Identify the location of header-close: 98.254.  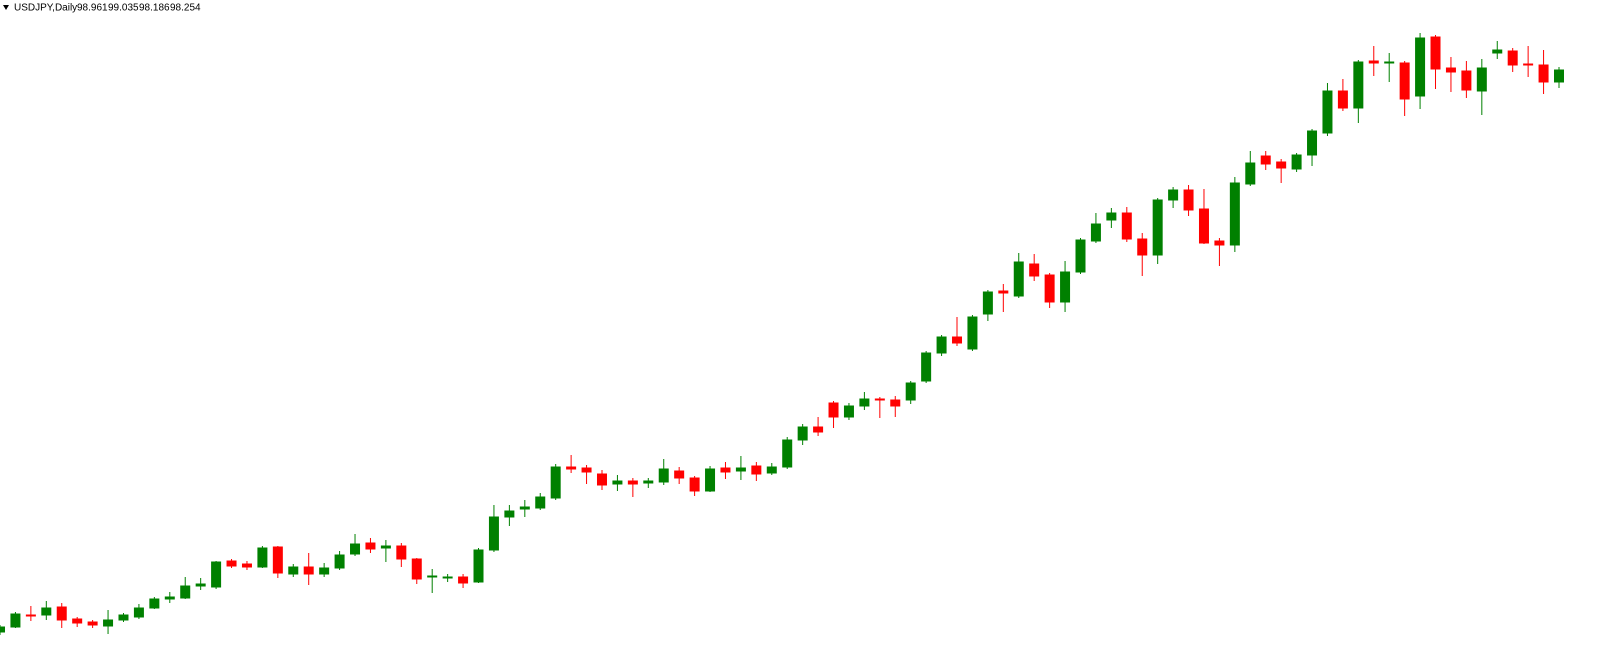
(185, 8).